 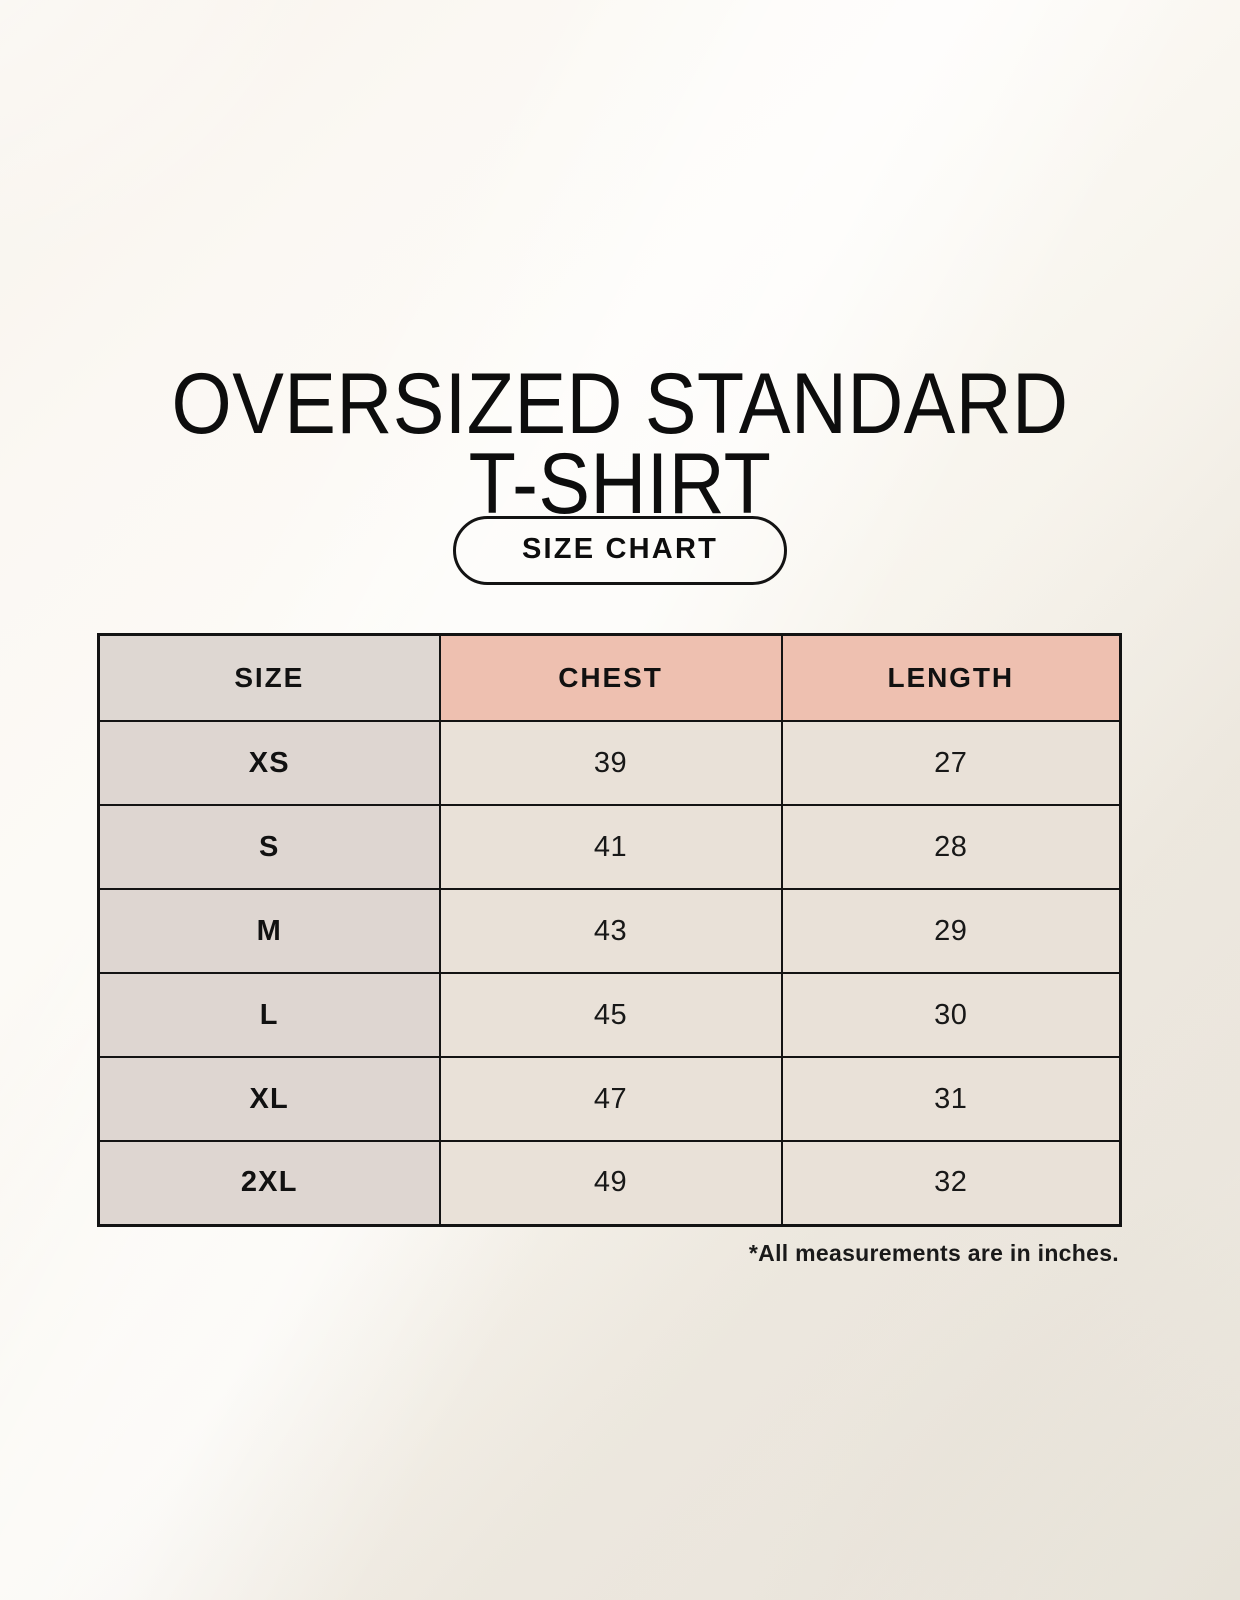 I want to click on cell-size: XS, so click(x=269, y=763).